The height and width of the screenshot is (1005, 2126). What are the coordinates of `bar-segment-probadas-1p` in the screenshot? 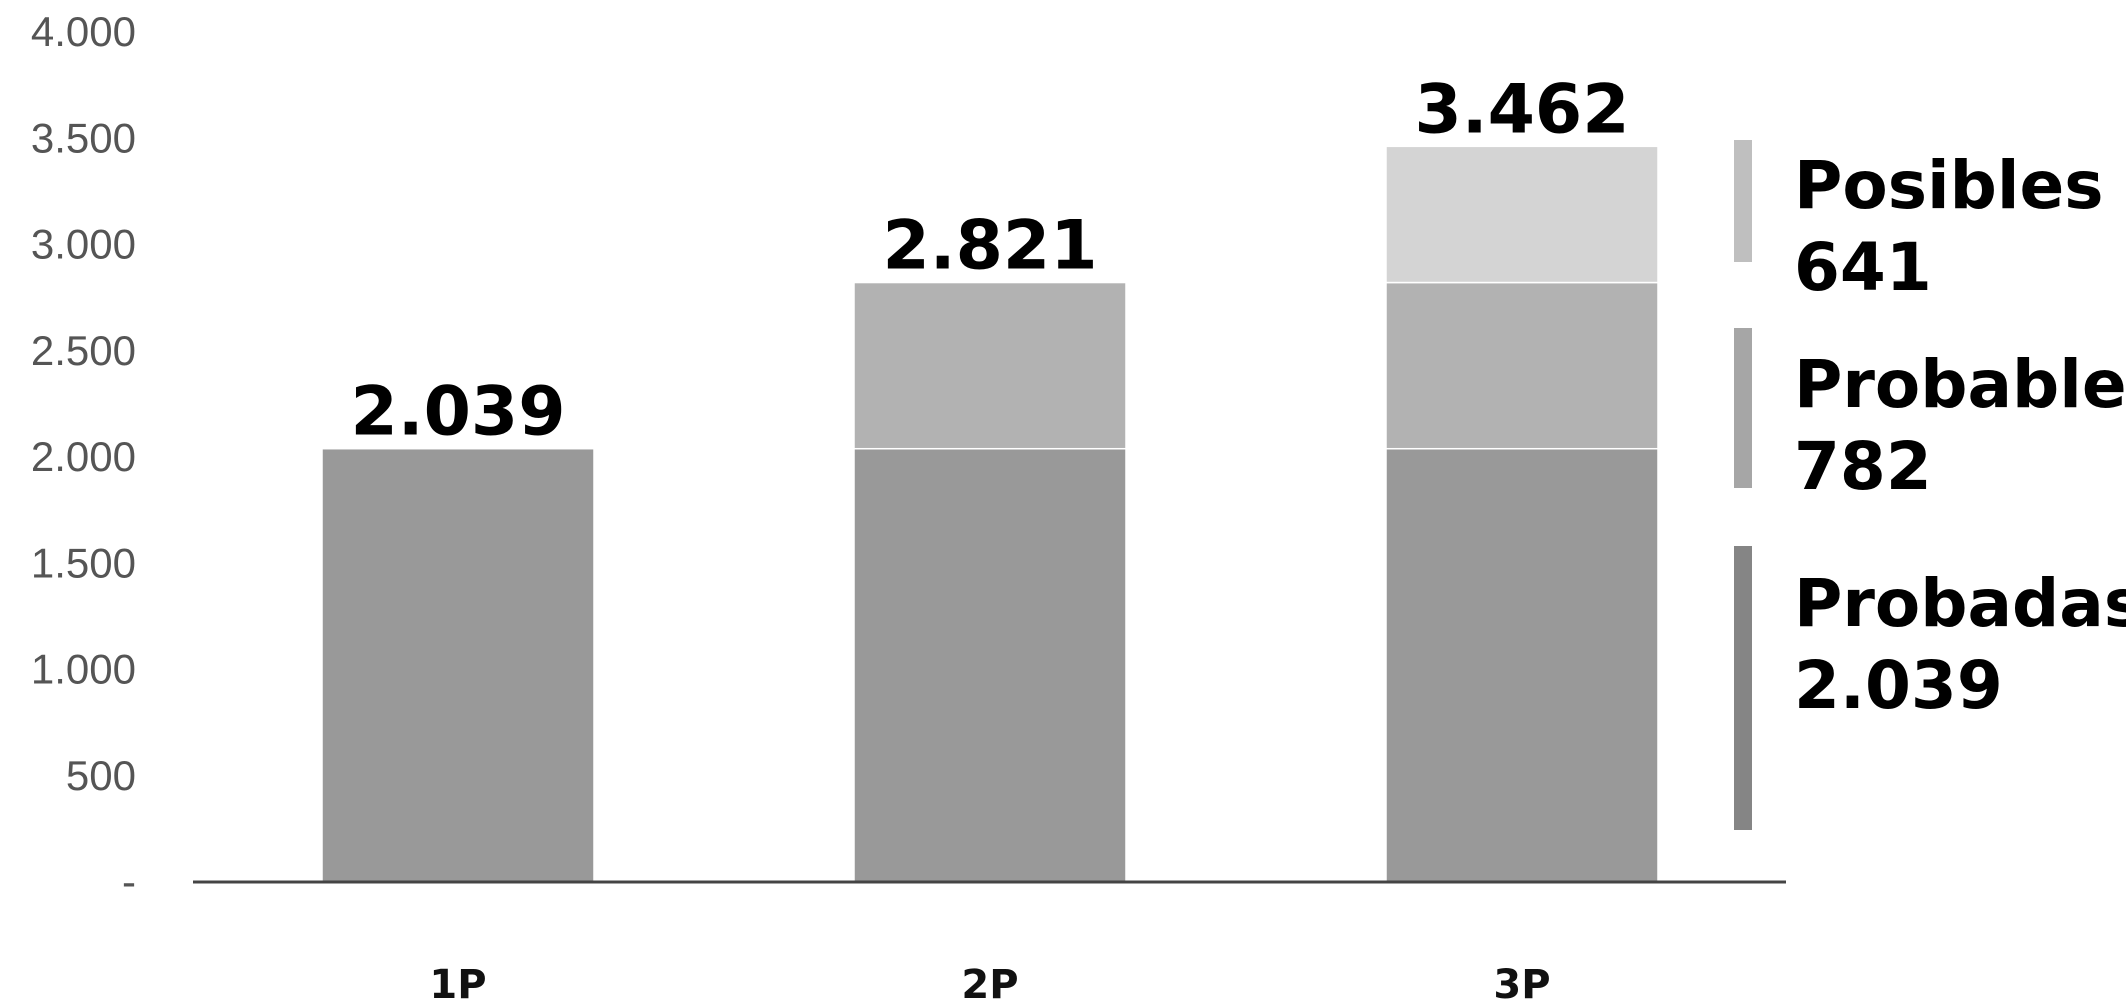 It's located at (458, 665).